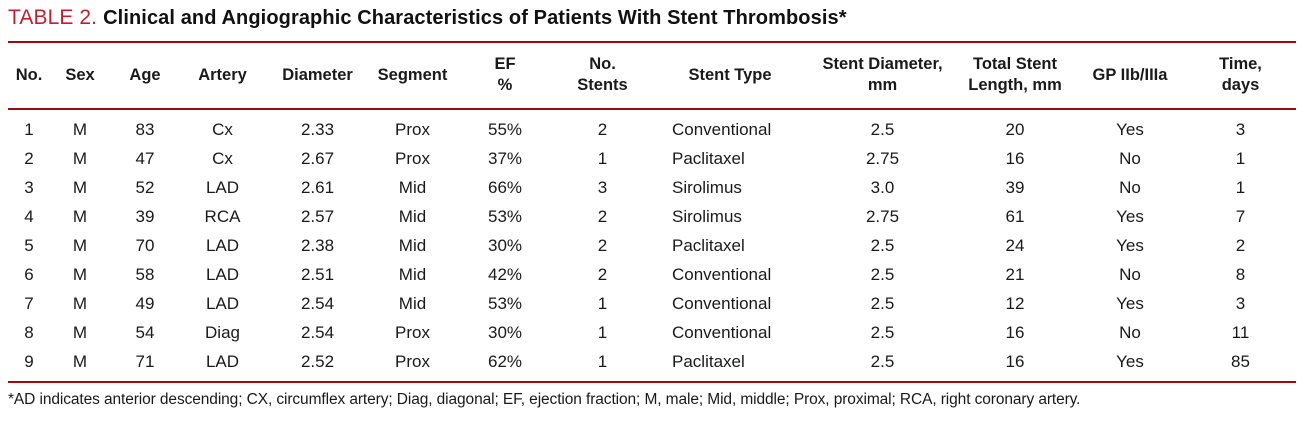 The height and width of the screenshot is (429, 1304). I want to click on cell: 16, so click(1015, 332).